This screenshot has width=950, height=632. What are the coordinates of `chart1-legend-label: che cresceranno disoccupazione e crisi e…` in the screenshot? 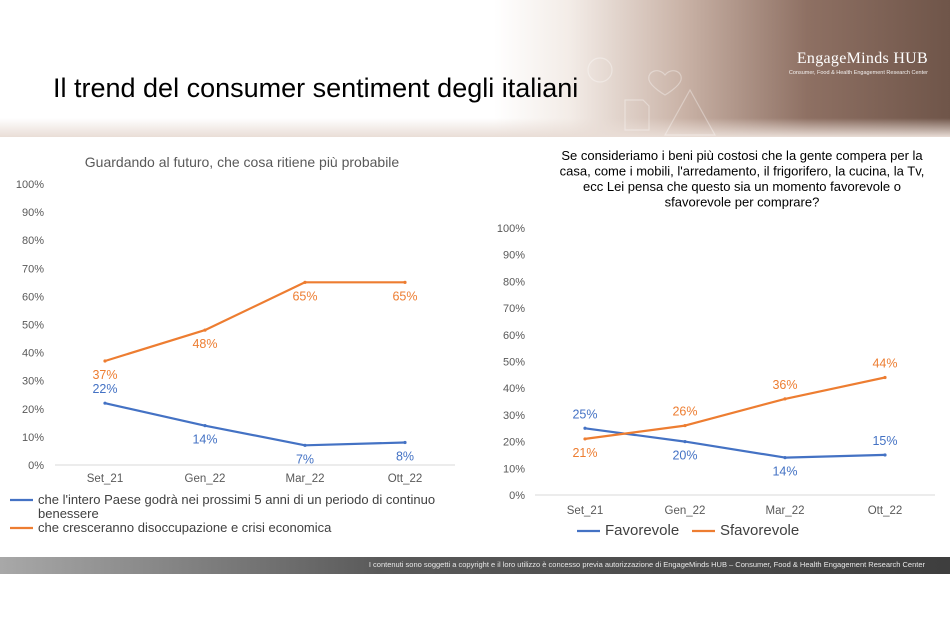 It's located at (185, 527).